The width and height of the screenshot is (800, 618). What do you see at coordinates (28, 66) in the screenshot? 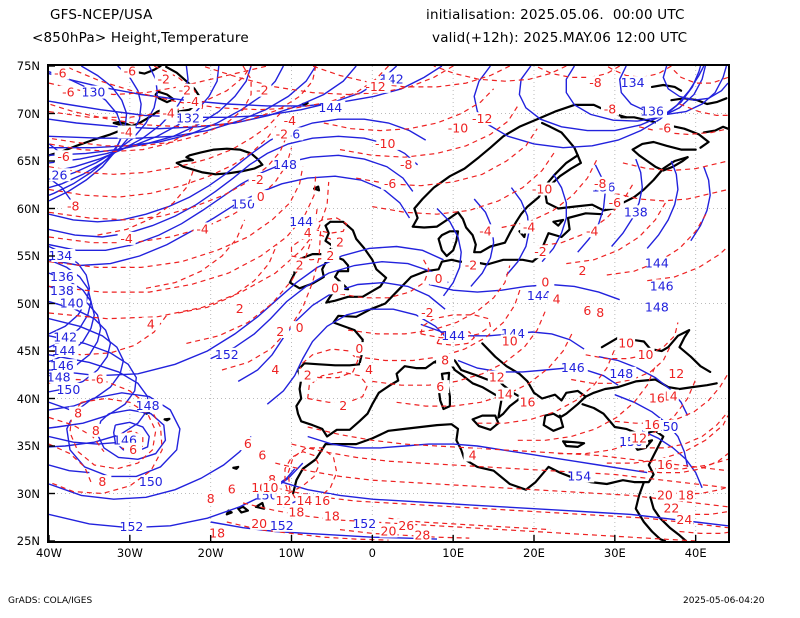
I see `y-tick-75n: 75N` at bounding box center [28, 66].